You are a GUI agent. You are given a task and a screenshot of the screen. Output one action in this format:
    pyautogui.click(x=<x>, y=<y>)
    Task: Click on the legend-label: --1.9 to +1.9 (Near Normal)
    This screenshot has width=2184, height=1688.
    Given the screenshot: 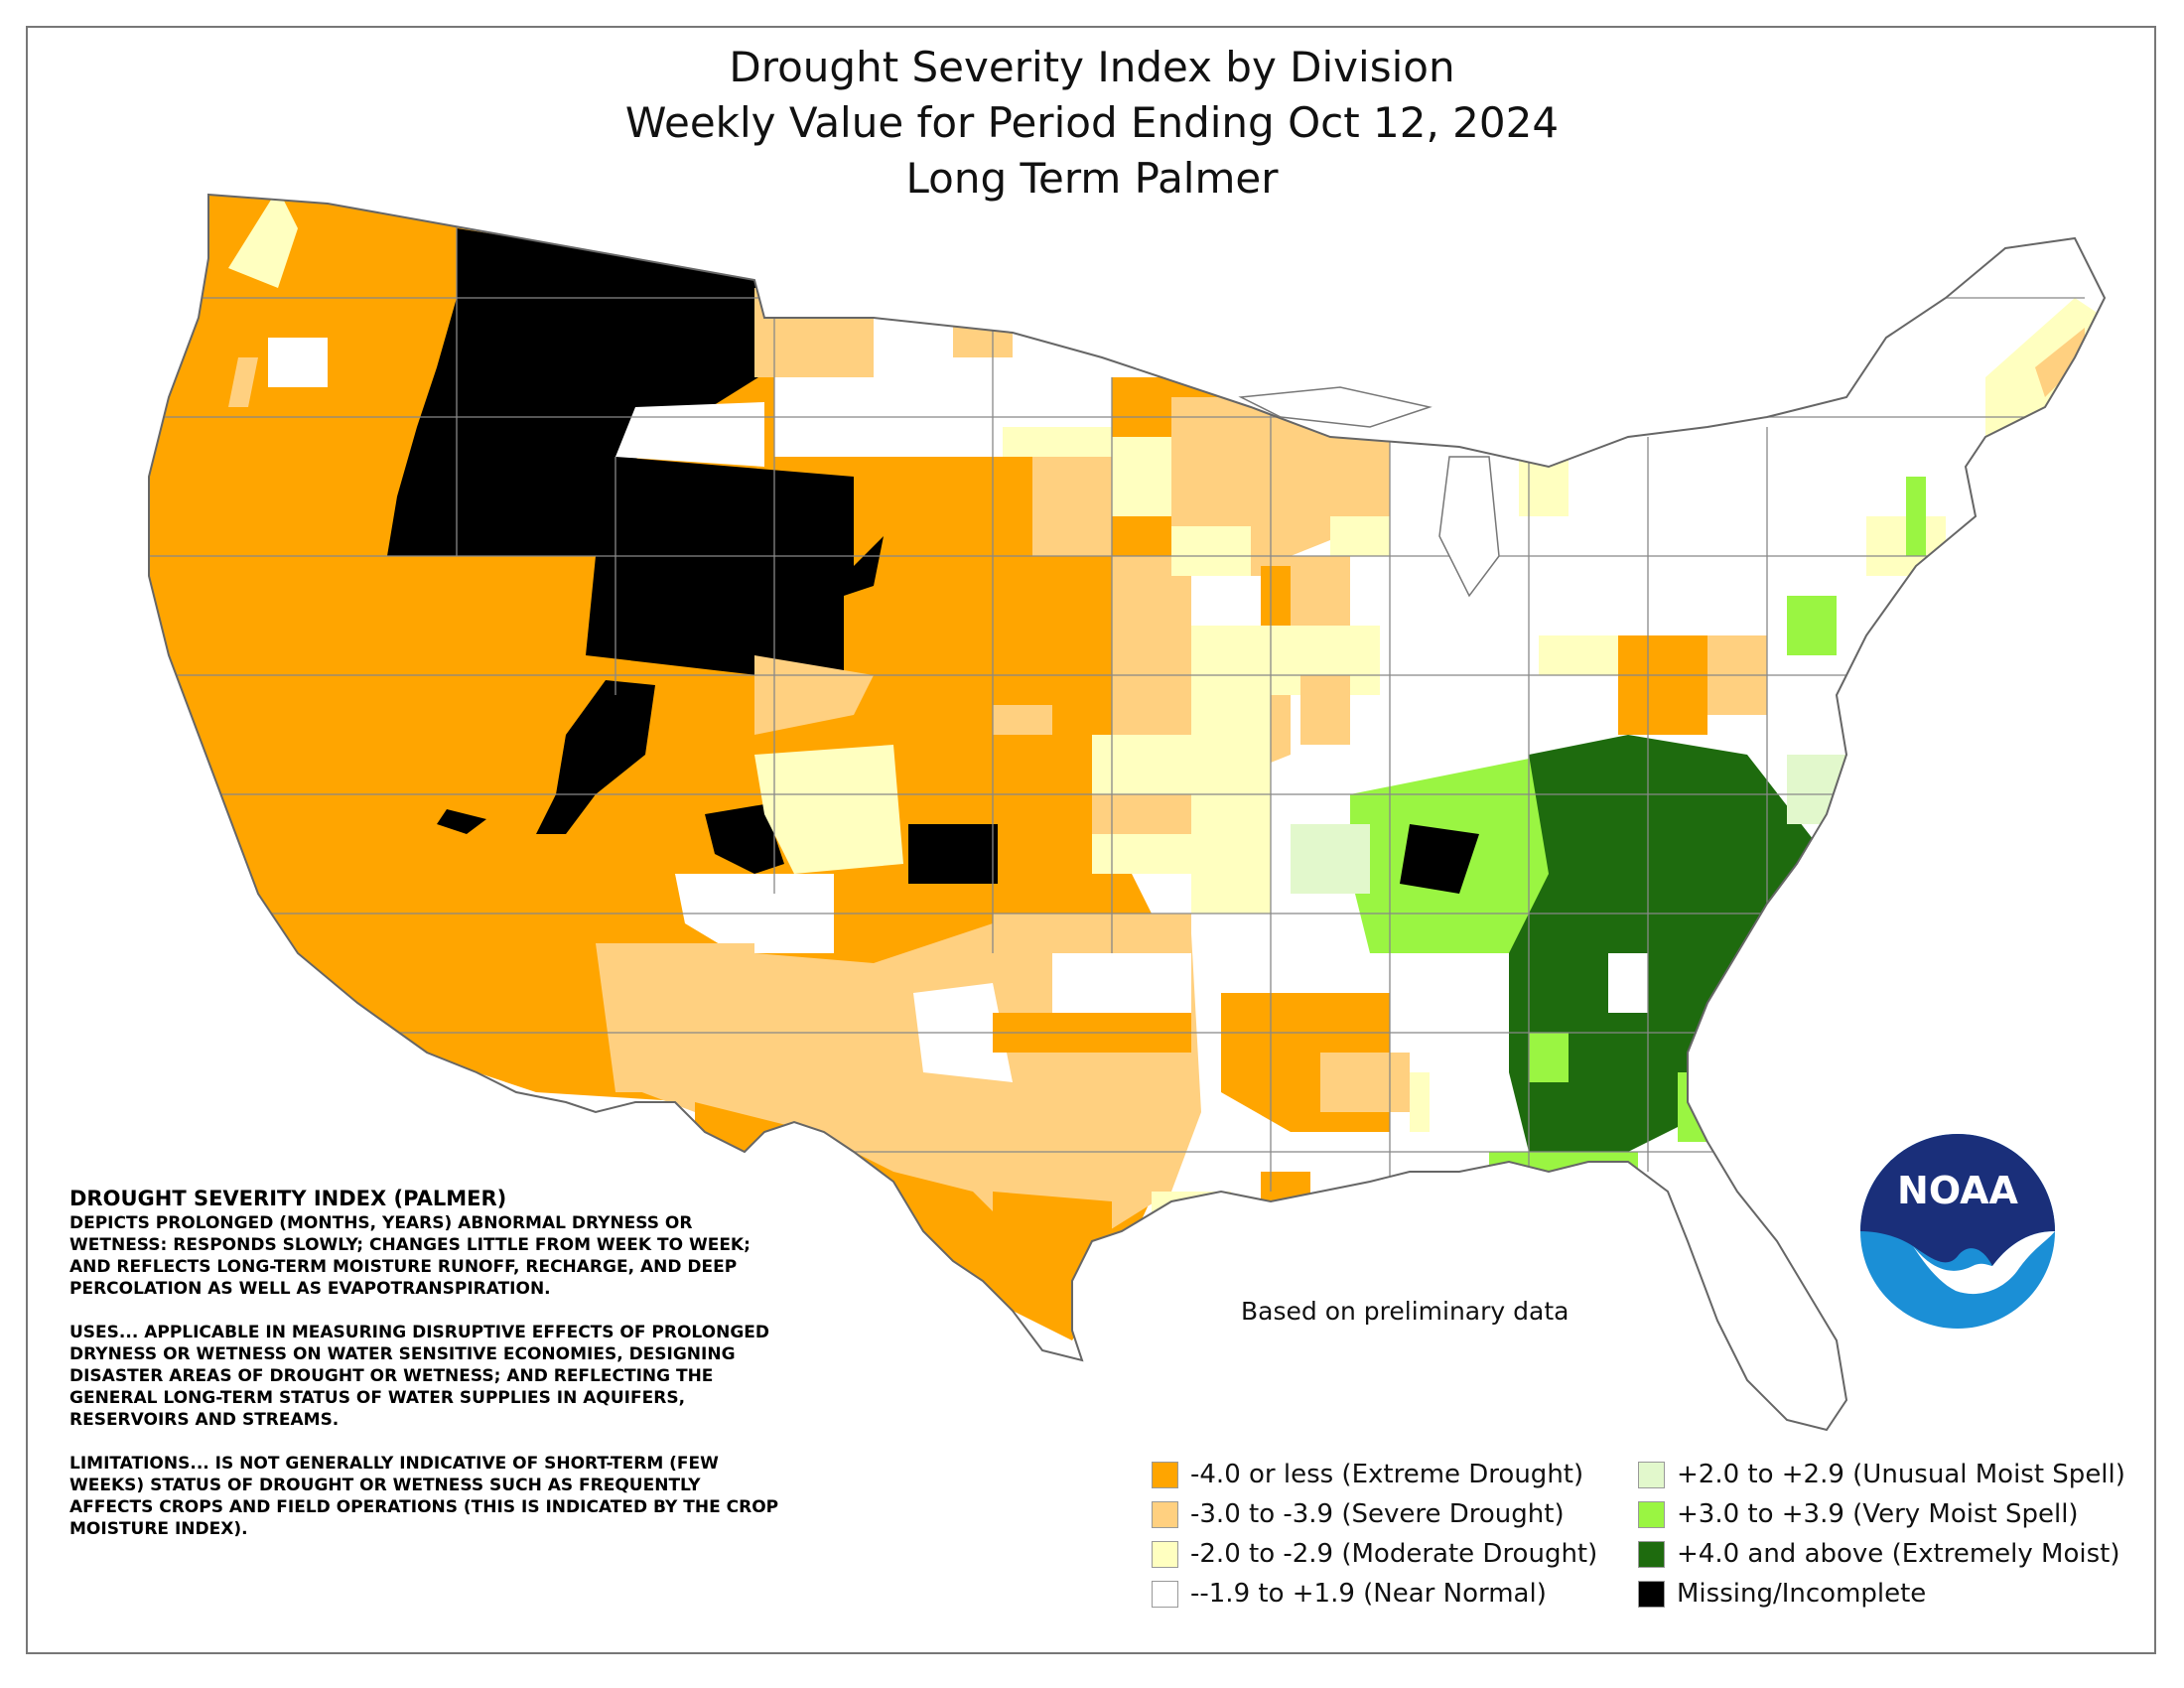 What is the action you would take?
    pyautogui.click(x=1368, y=1594)
    